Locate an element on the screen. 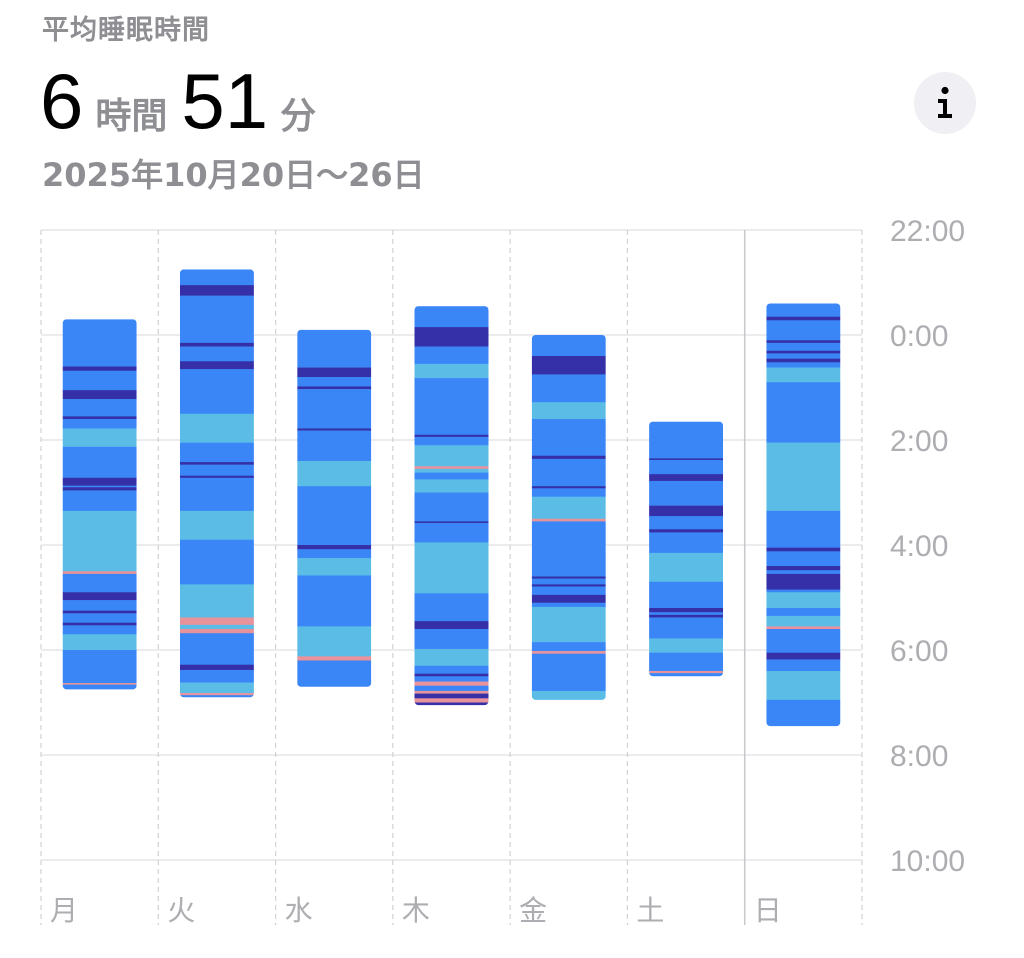  y-tick-label: 0:00 is located at coordinates (919, 336).